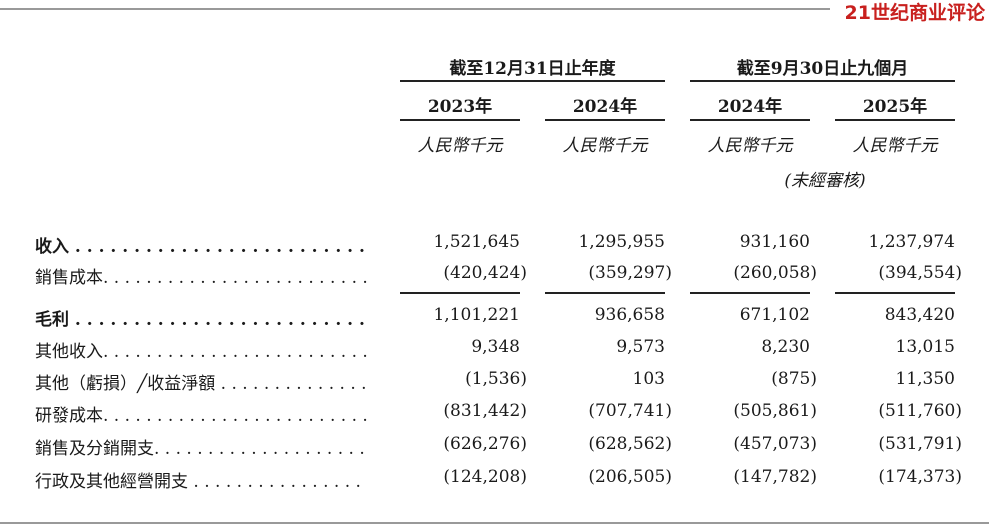 This screenshot has height=530, width=989. What do you see at coordinates (920, 411) in the screenshot?
I see `cell-value: (511,760)` at bounding box center [920, 411].